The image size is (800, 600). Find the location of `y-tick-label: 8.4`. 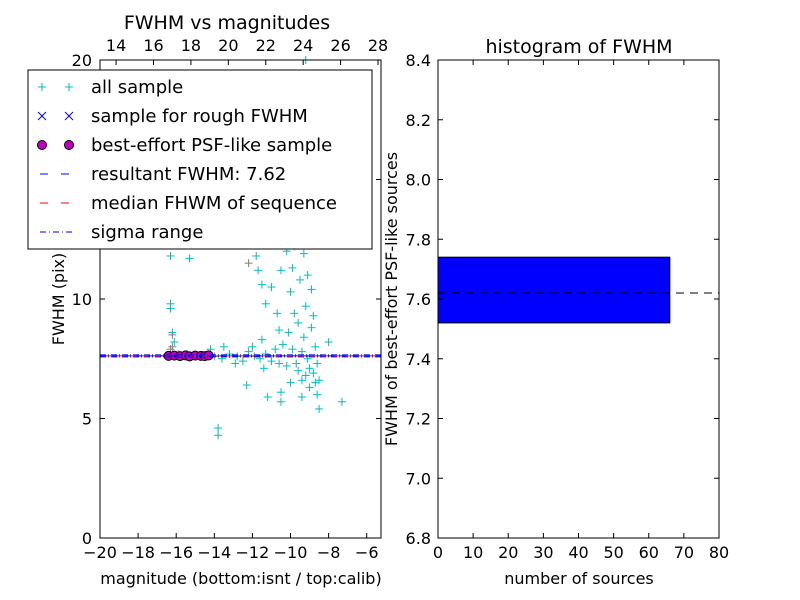

y-tick-label: 8.4 is located at coordinates (418, 60).